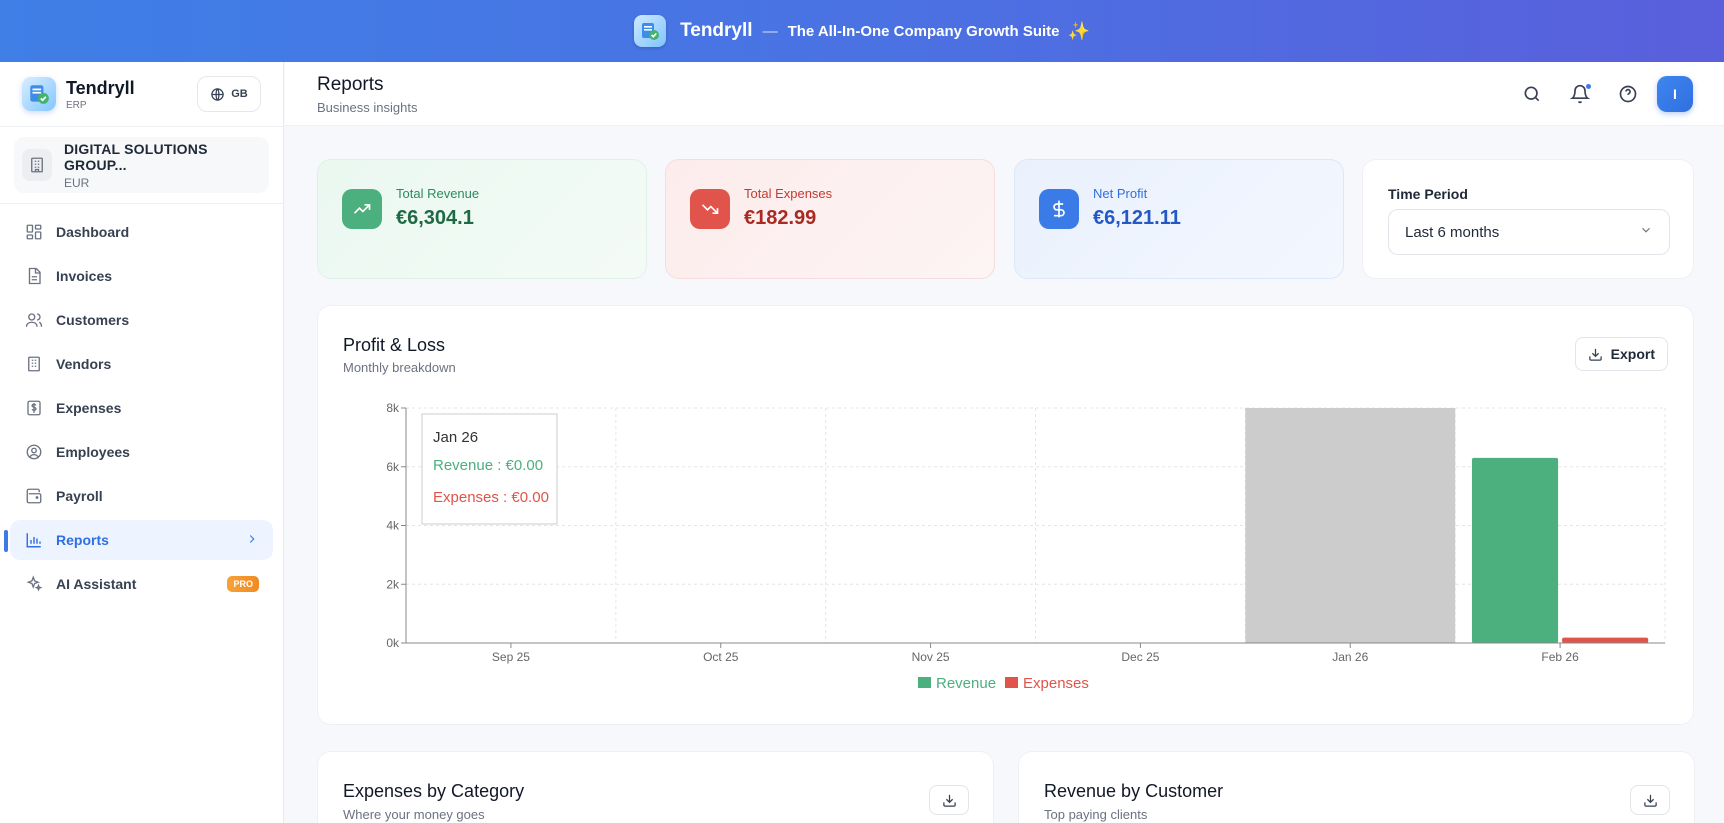 Image resolution: width=1724 pixels, height=823 pixels. What do you see at coordinates (1120, 193) in the screenshot?
I see `stat-label: Net Profit` at bounding box center [1120, 193].